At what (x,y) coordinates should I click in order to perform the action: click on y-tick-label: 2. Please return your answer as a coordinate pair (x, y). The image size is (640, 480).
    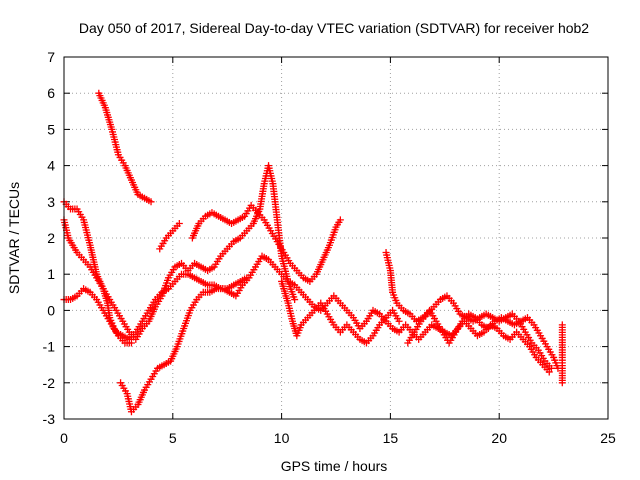
    Looking at the image, I should click on (51, 238).